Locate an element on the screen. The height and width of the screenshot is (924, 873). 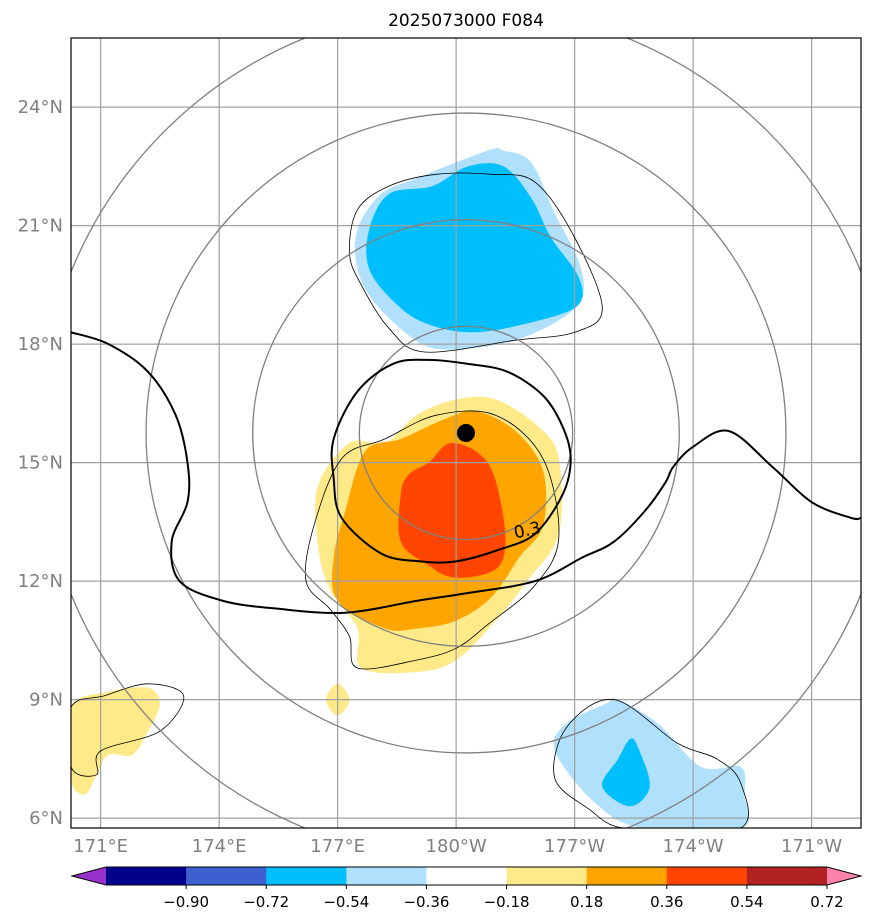
y-tick-label: 21°N is located at coordinates (40, 226).